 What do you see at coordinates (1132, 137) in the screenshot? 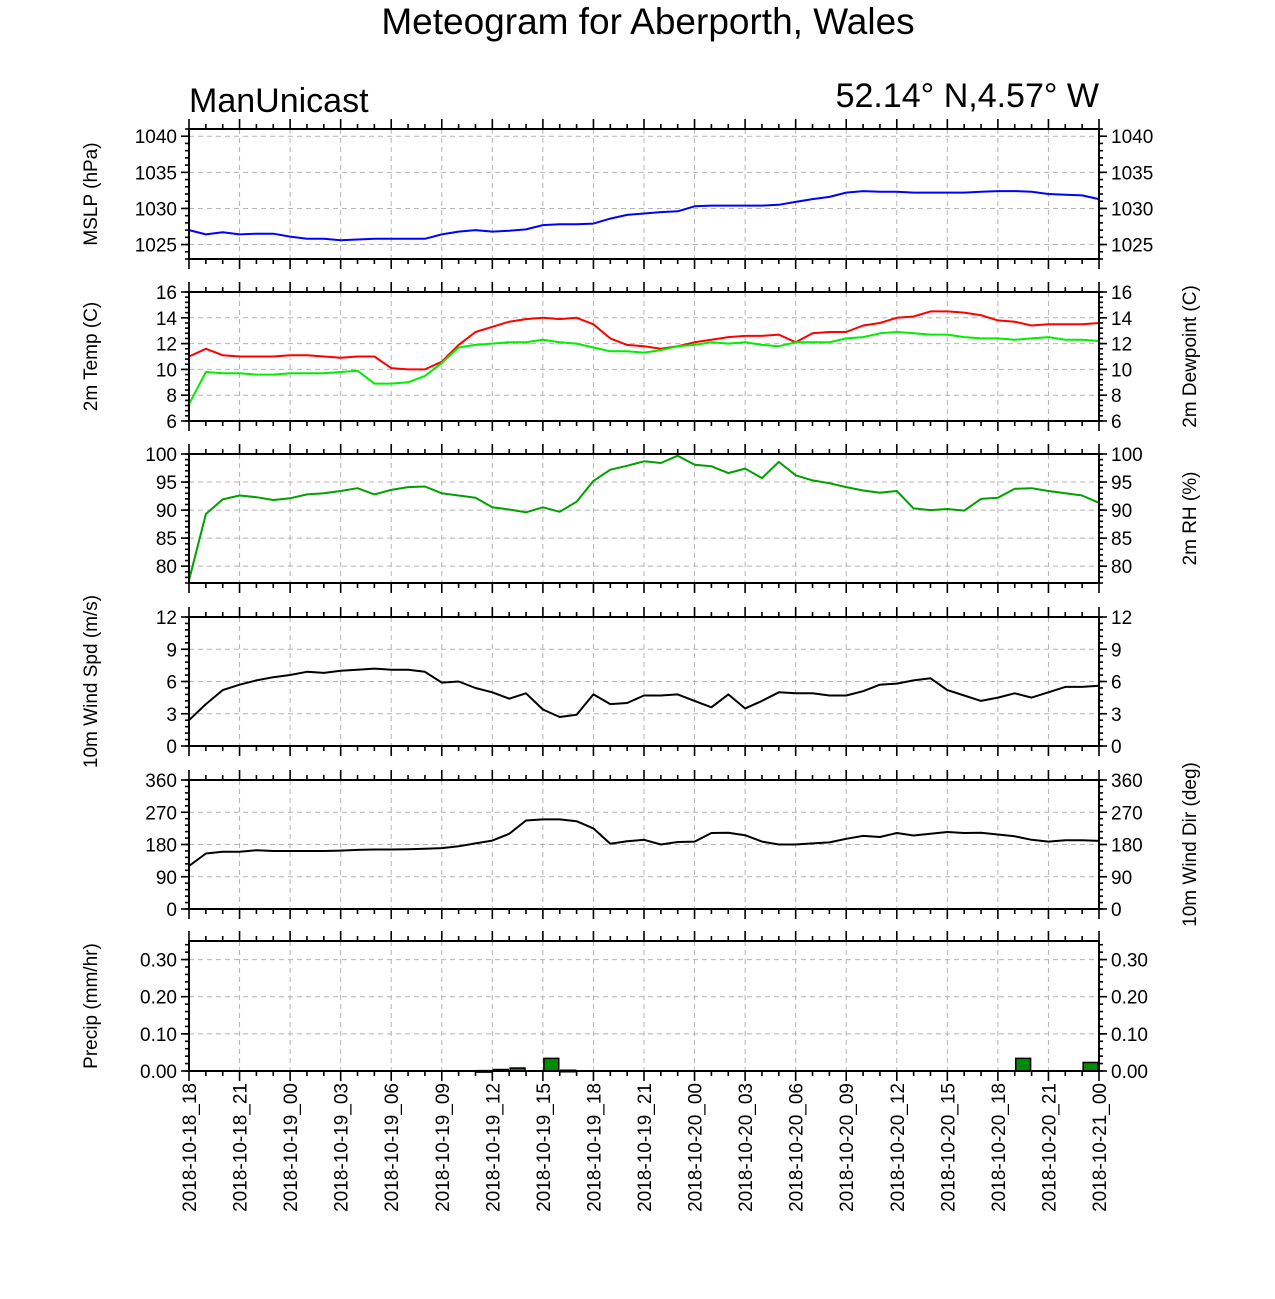
I see `y-tick-label-right: 1040` at bounding box center [1132, 137].